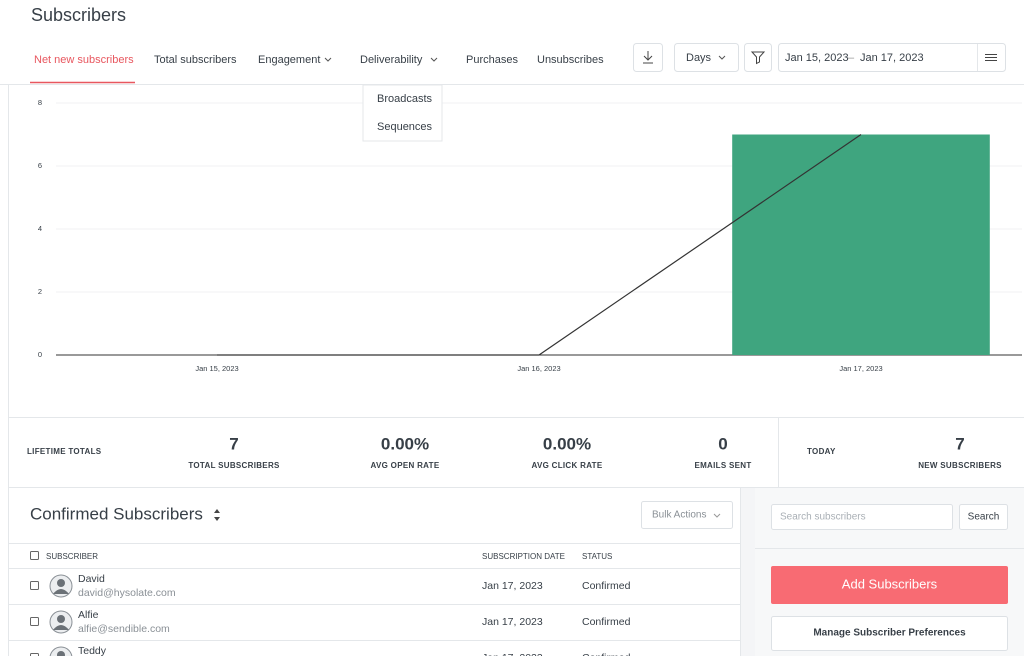 This screenshot has height=656, width=1024. I want to click on y-tick-label: 2, so click(40, 291).